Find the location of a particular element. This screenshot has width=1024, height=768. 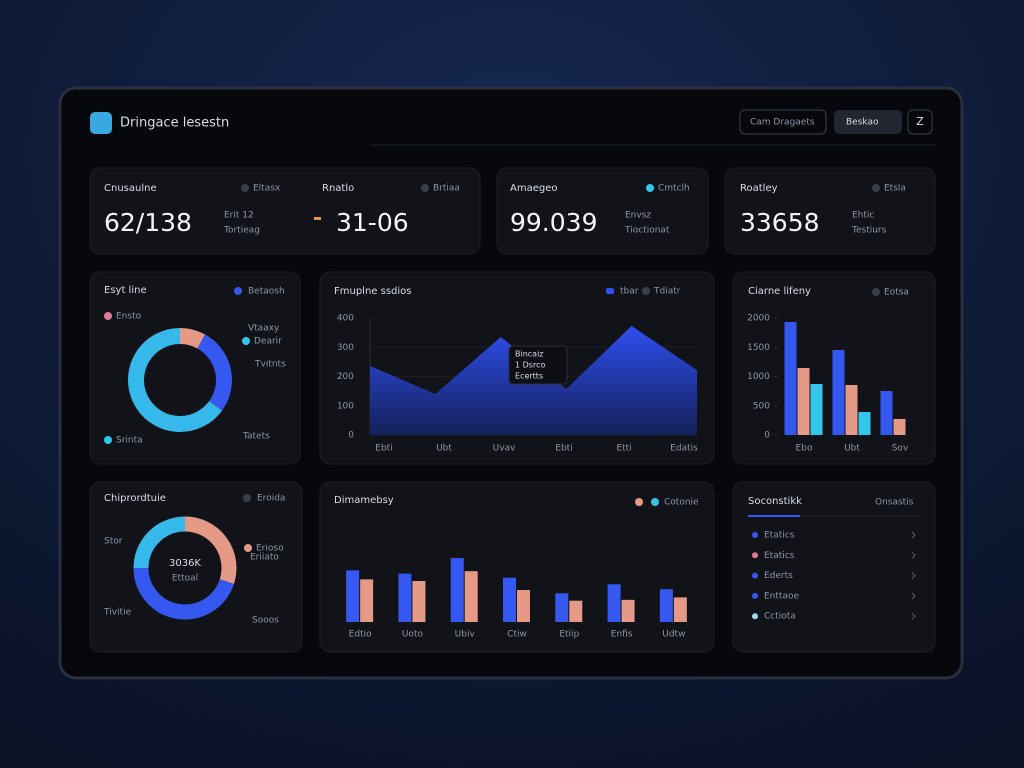

label: Envsz is located at coordinates (638, 216).